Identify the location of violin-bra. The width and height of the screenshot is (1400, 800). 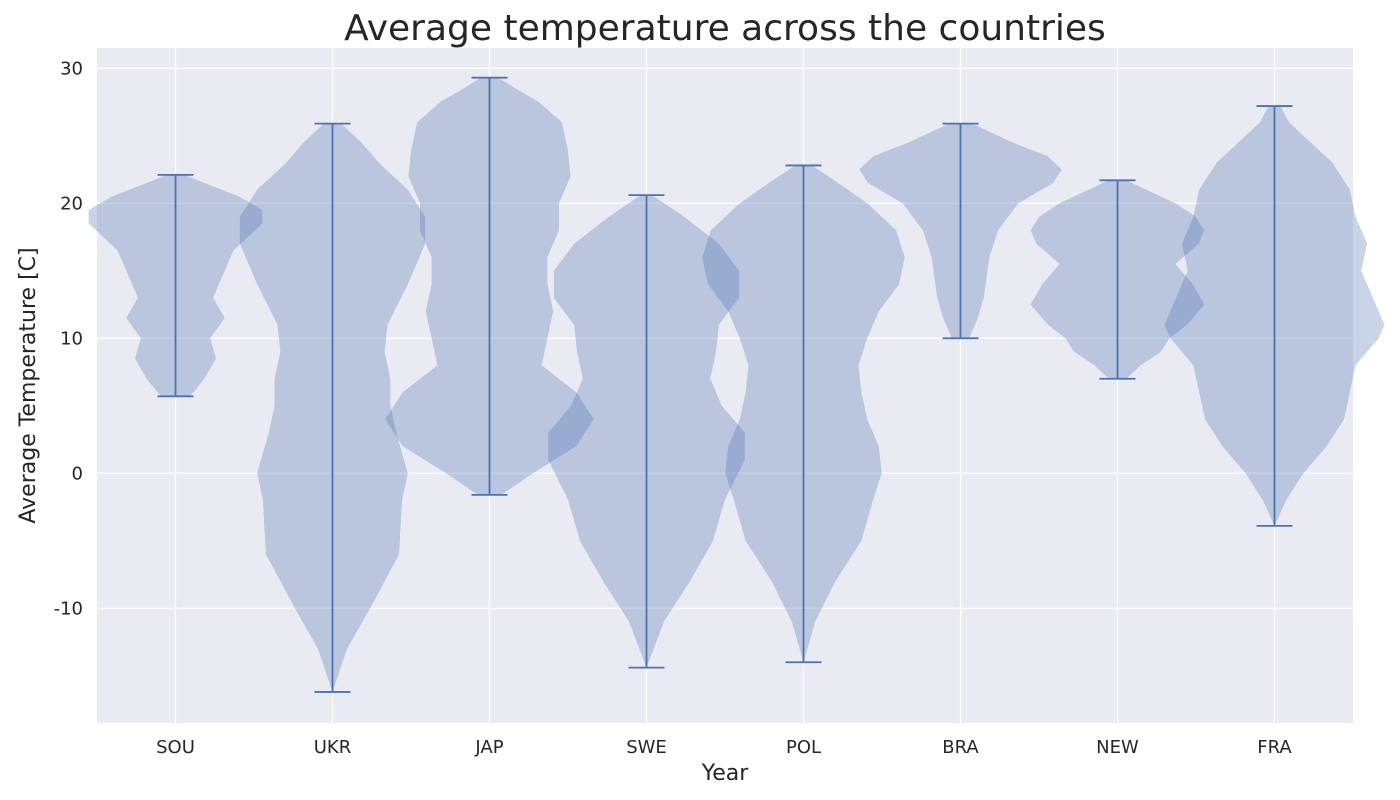
(960, 231).